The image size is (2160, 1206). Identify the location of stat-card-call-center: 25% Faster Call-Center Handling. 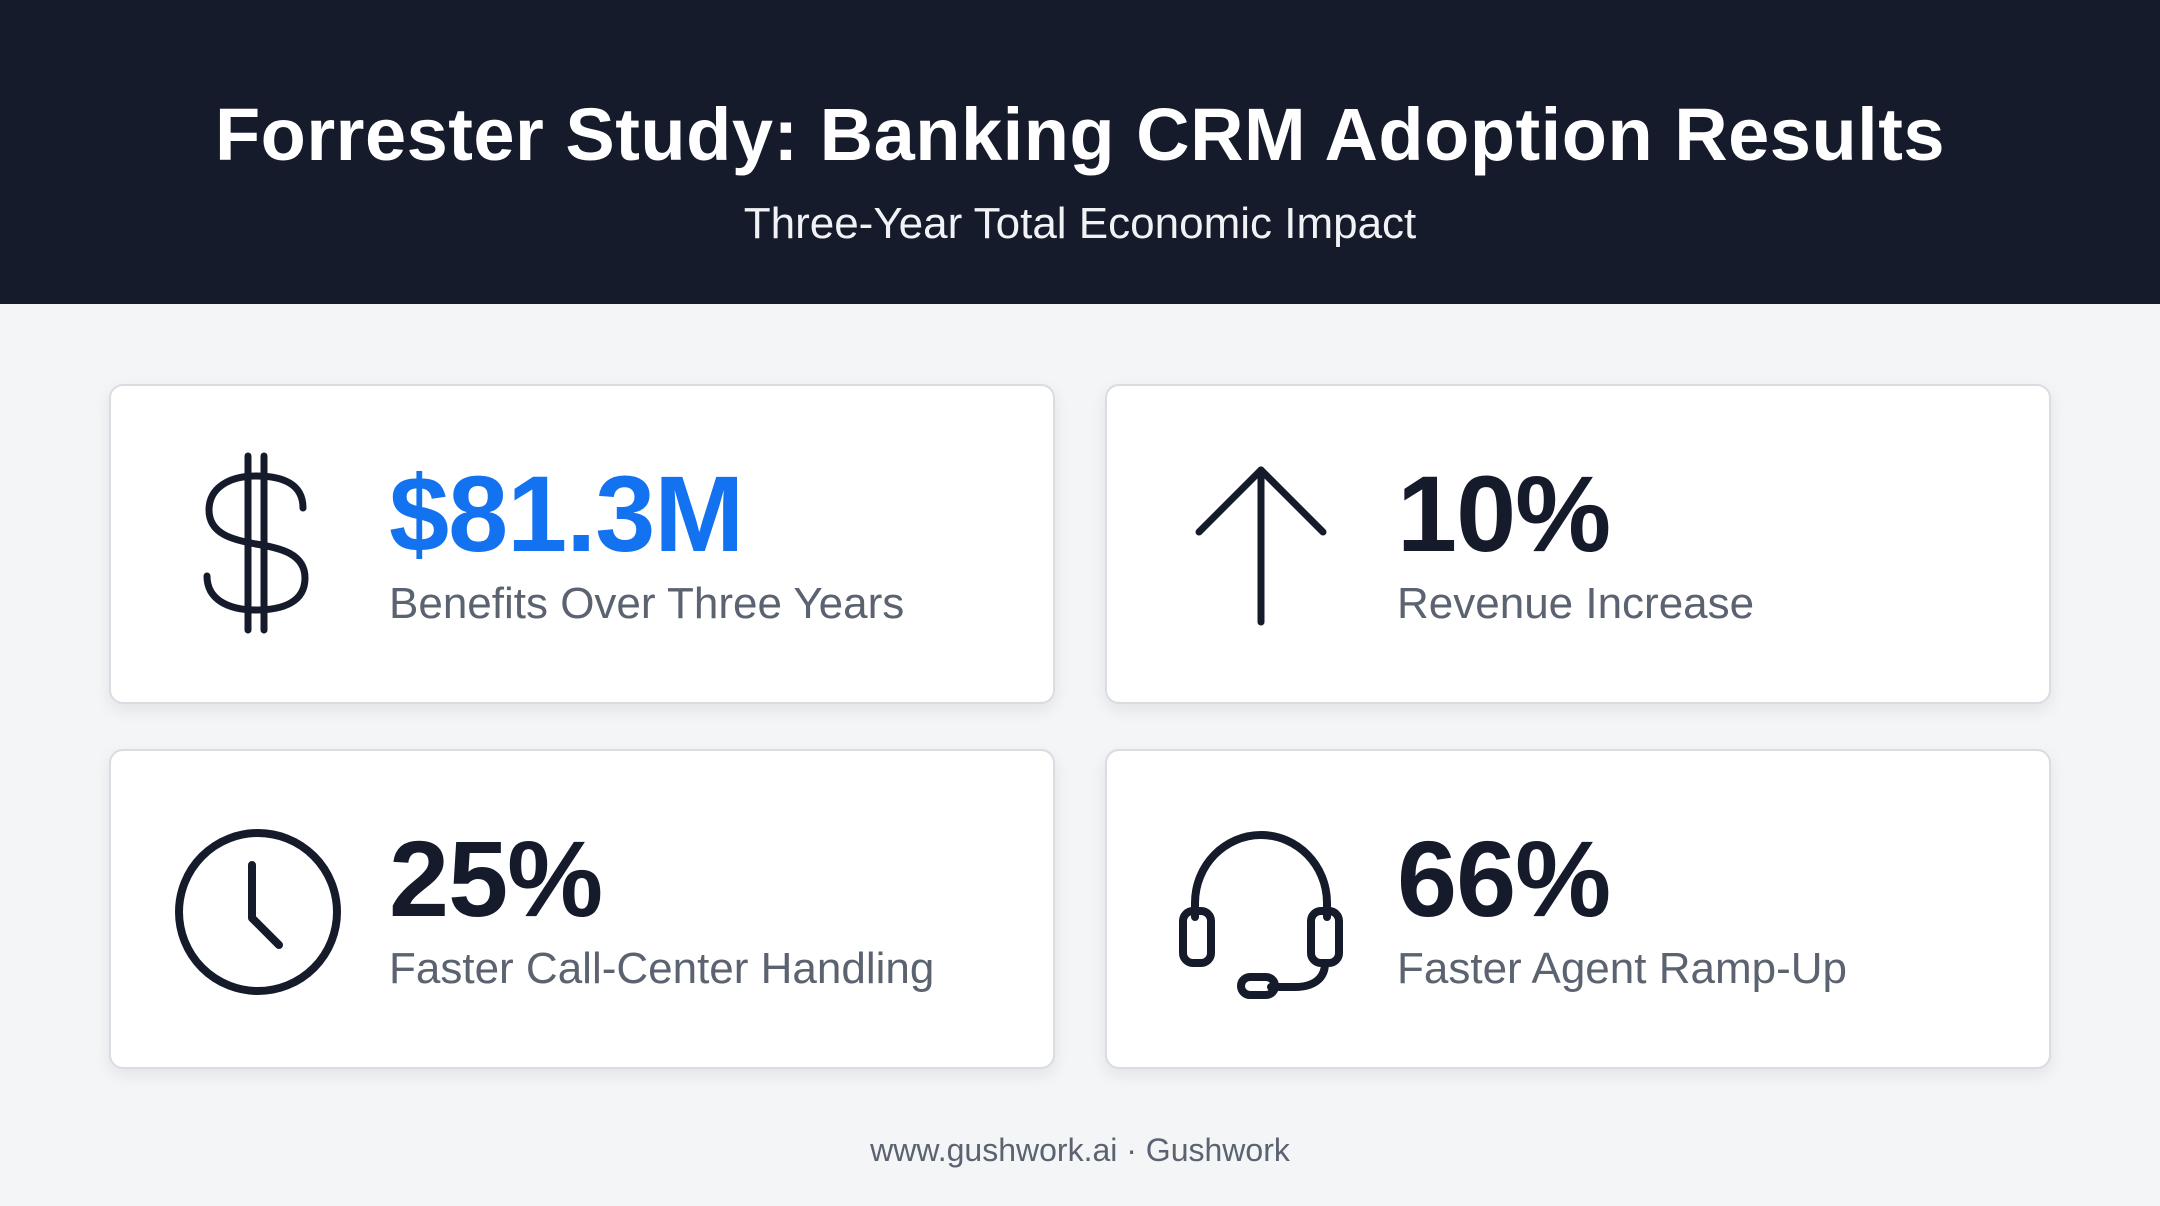
(582, 909).